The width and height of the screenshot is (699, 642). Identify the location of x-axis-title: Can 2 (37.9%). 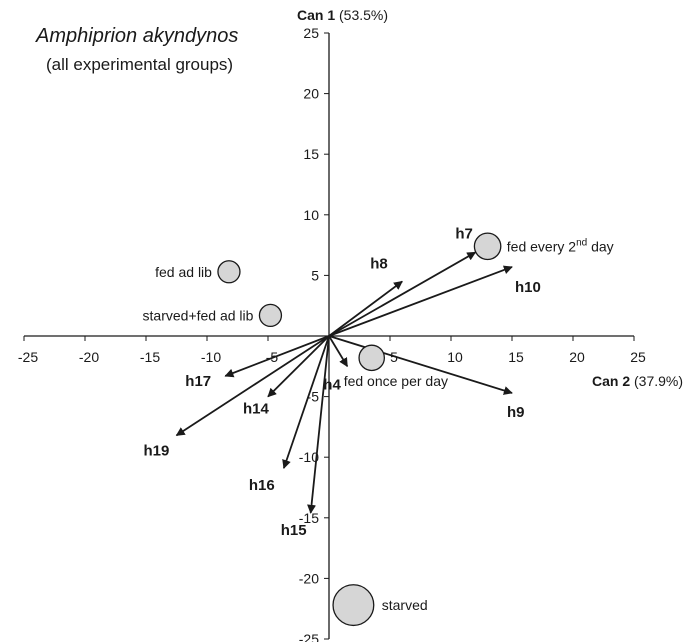
(637, 381).